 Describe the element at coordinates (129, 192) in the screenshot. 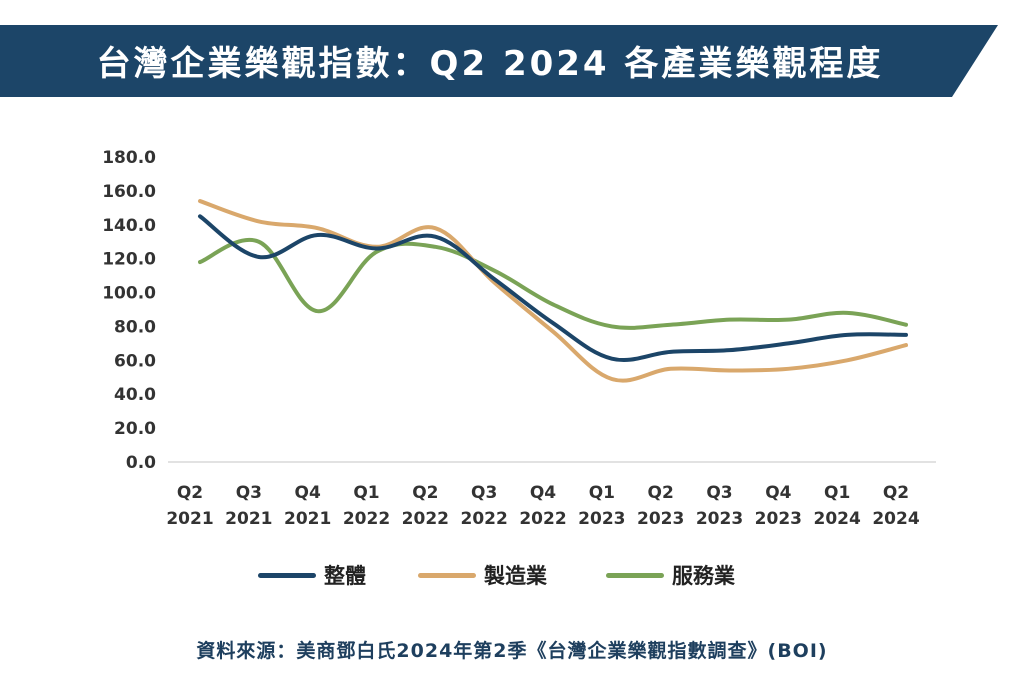

I see `y-tick-label: 160.0` at that location.